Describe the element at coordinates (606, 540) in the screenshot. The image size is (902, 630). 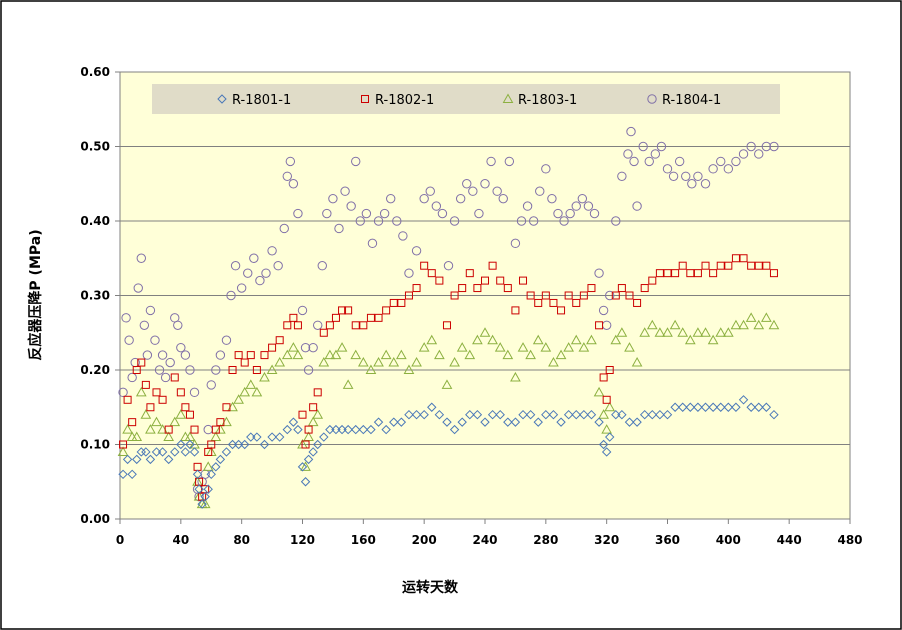
I see `x-tick-label: 320` at that location.